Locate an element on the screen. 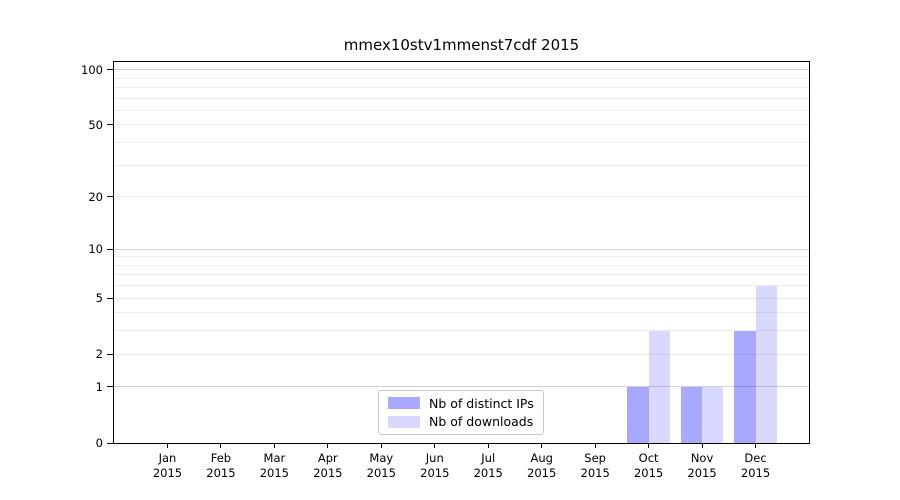  x-tick-label: Jan 2015 is located at coordinates (167, 465).